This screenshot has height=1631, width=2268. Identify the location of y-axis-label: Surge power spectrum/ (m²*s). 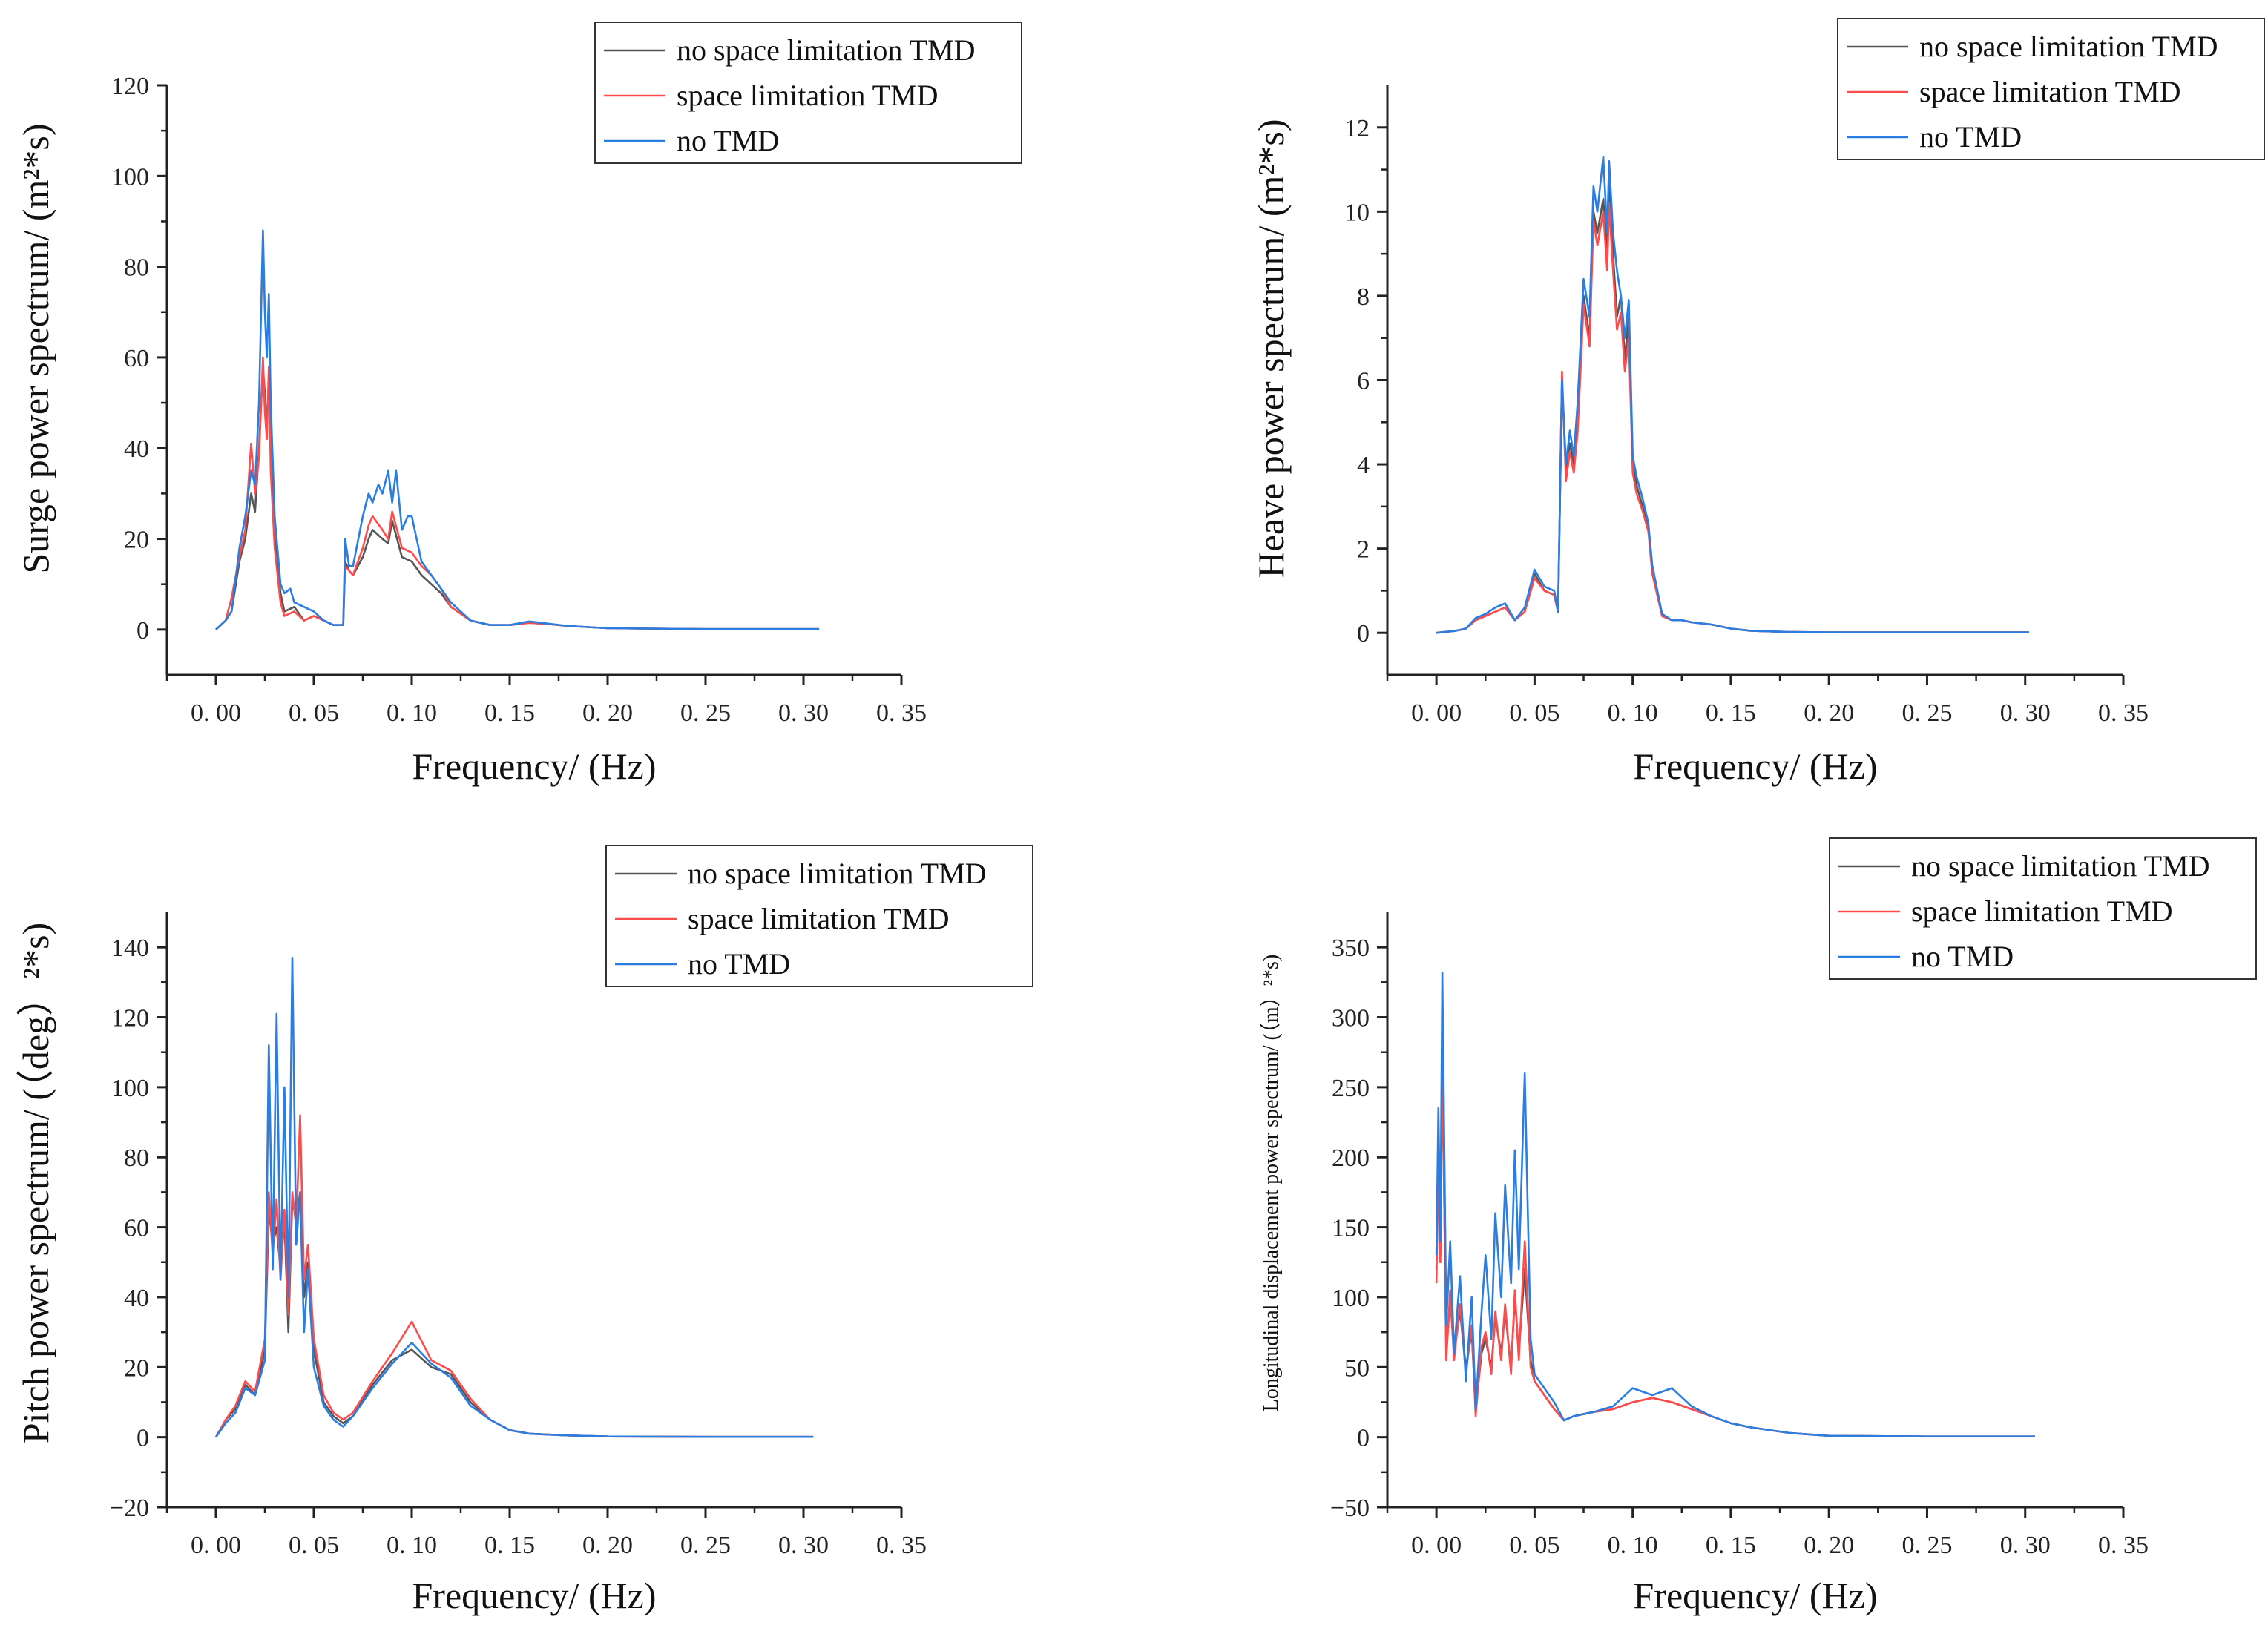
(36, 348).